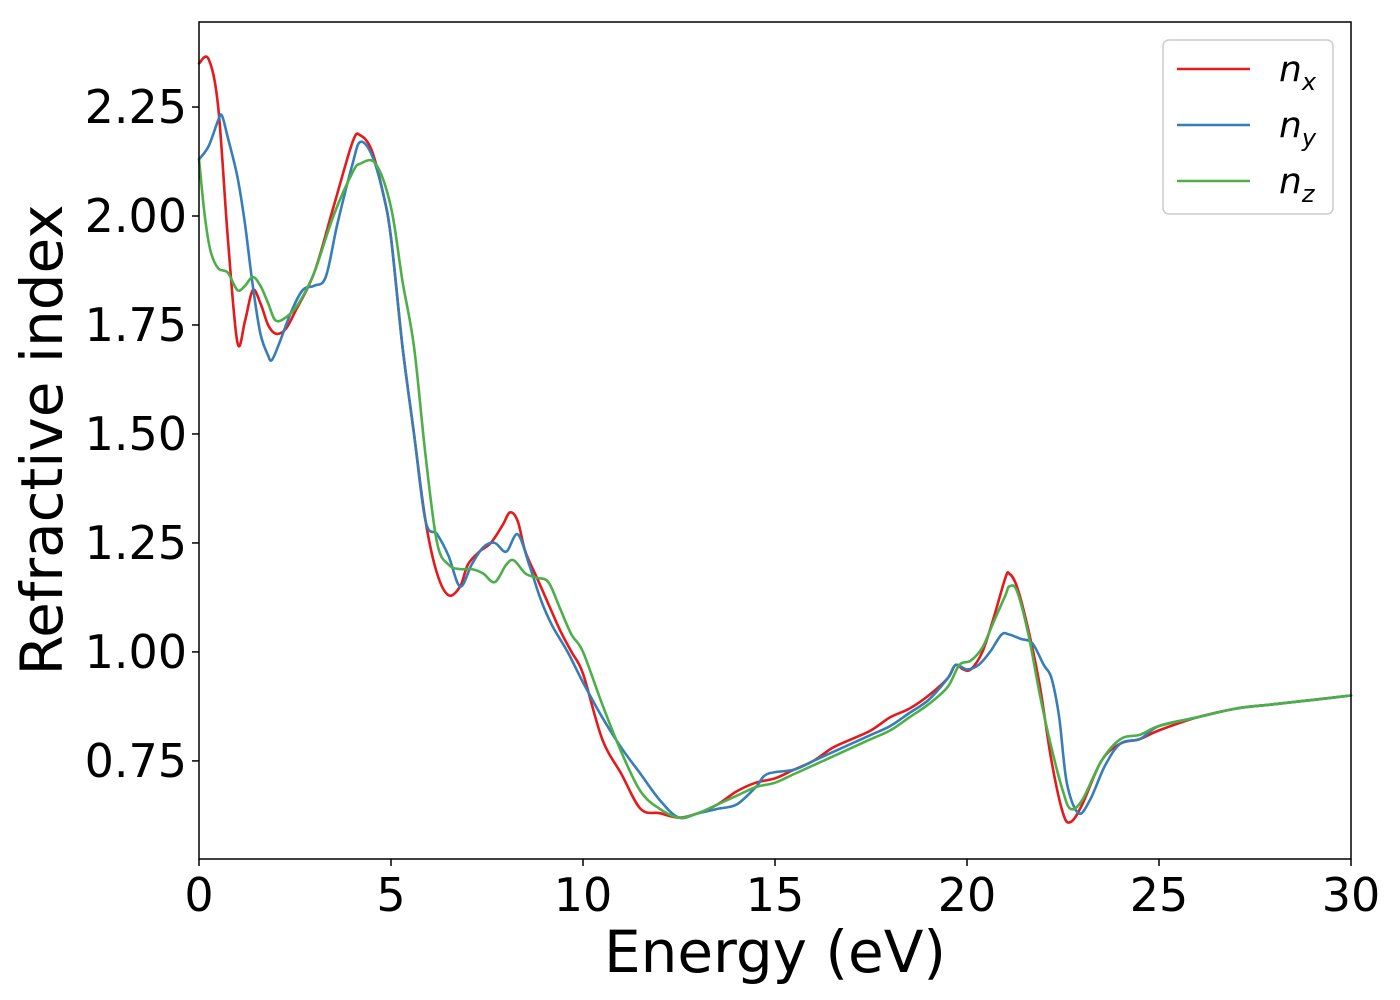 Image resolution: width=1400 pixels, height=1000 pixels. What do you see at coordinates (136, 216) in the screenshot?
I see `y-tick-label: 2.00` at bounding box center [136, 216].